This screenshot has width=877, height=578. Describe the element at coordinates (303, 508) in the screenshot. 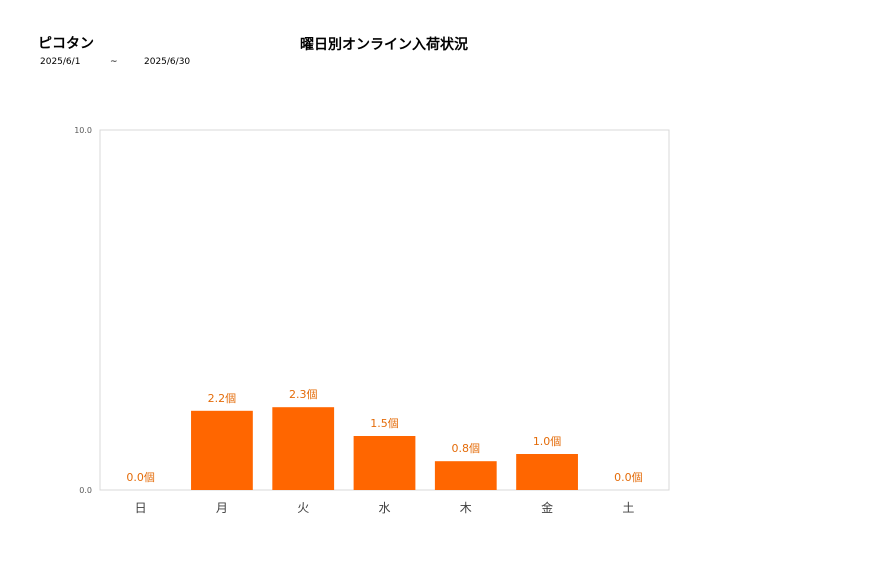

I see `x-category-label: 火` at that location.